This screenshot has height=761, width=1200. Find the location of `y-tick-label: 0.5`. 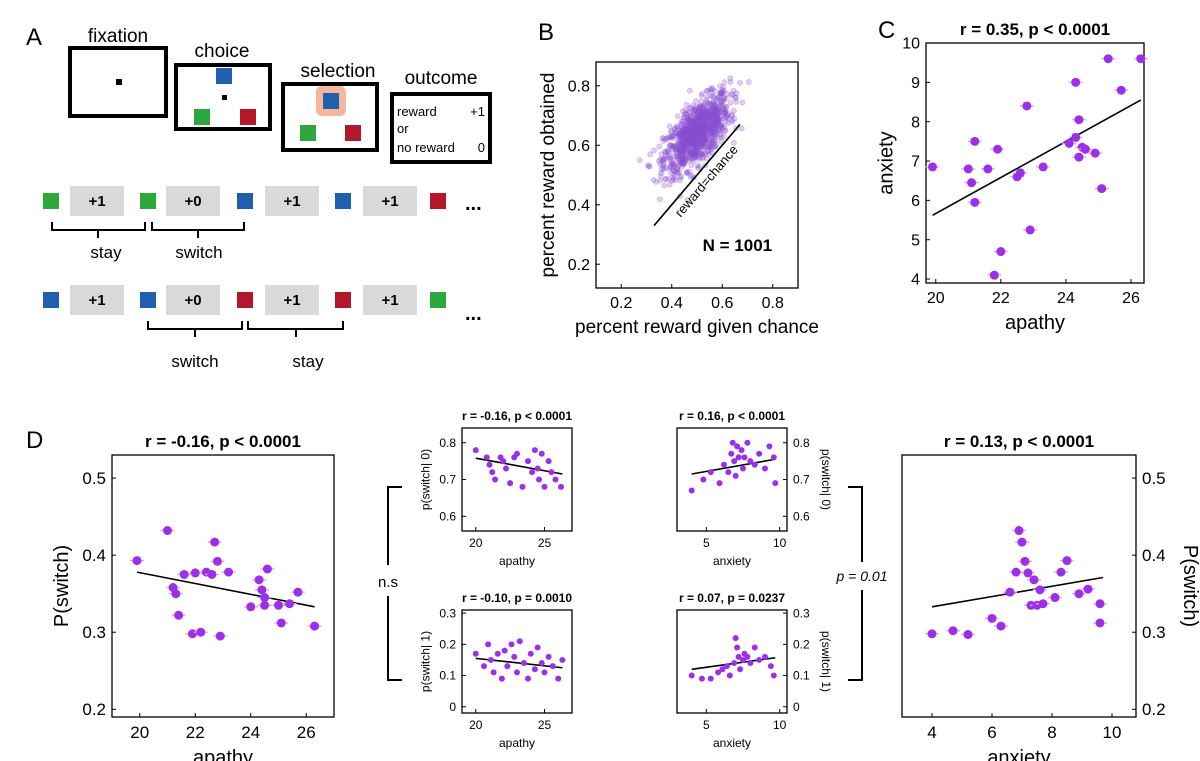

y-tick-label: 0.5 is located at coordinates (1154, 478).